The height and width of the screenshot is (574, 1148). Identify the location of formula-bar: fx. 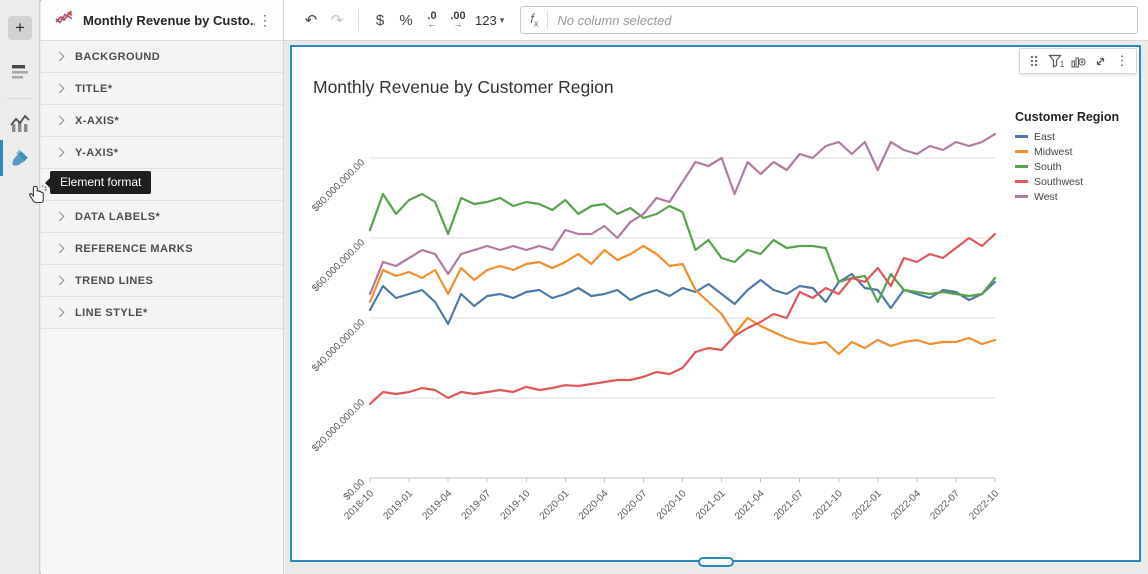
(829, 20).